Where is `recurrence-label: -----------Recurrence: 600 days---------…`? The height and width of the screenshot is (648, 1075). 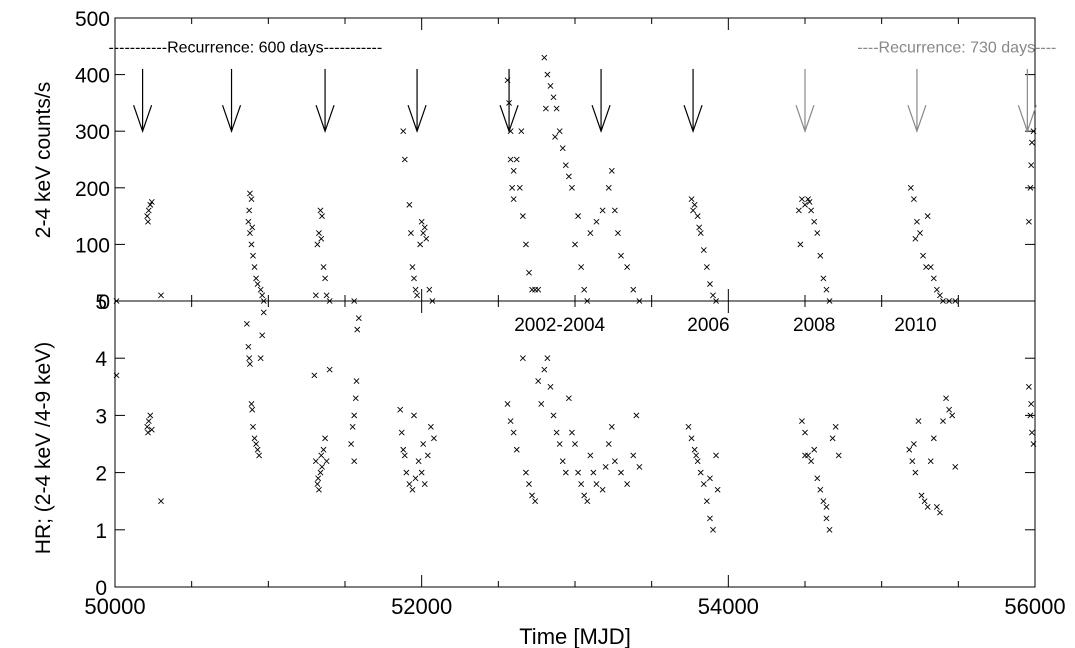
recurrence-label: -----------Recurrence: 600 days---------… is located at coordinates (245, 47).